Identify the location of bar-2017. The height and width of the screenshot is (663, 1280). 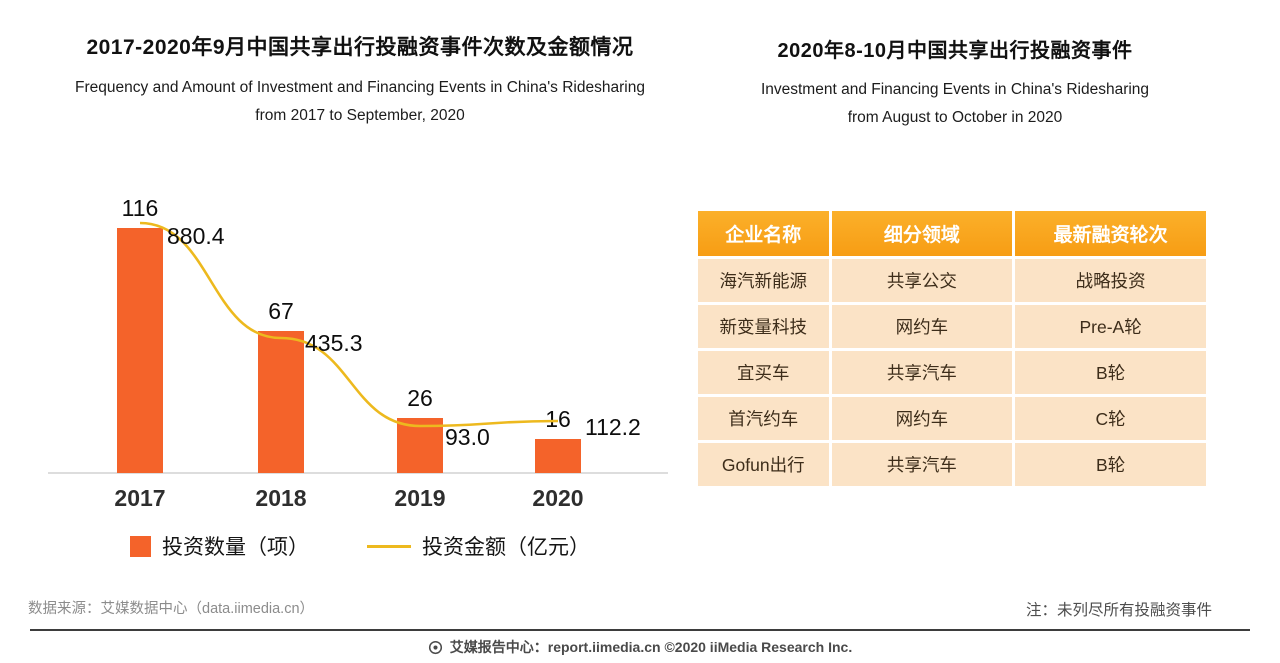
(140, 350).